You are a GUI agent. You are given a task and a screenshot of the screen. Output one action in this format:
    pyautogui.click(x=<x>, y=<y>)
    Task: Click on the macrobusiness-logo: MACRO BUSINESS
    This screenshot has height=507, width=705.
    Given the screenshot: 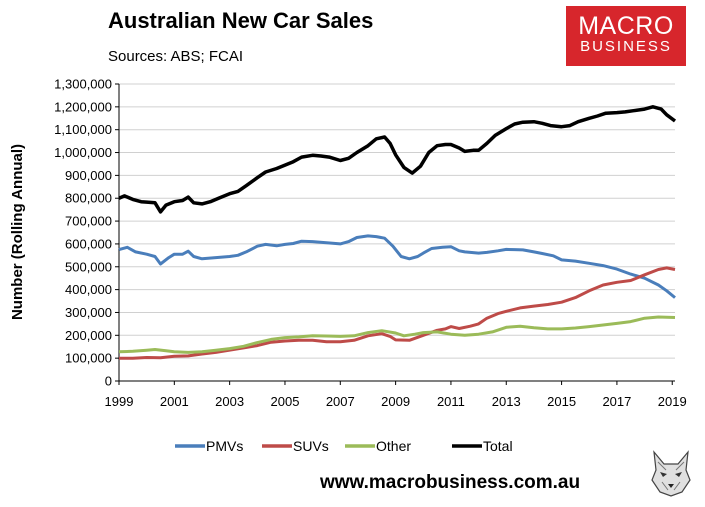 What is the action you would take?
    pyautogui.click(x=626, y=36)
    